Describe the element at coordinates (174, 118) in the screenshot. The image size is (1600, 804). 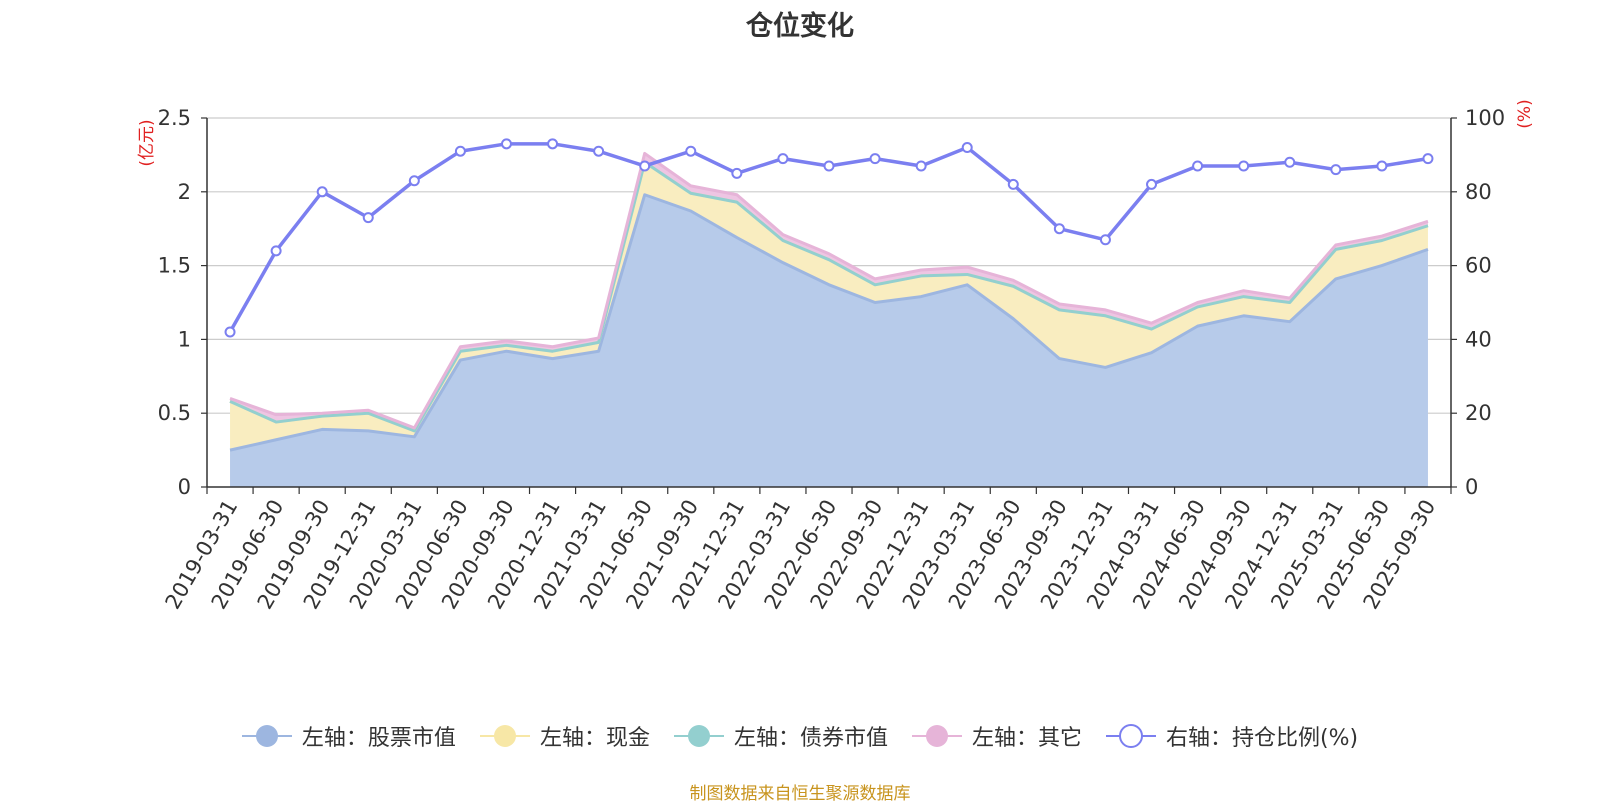
I see `left-tick-label: 2.5` at that location.